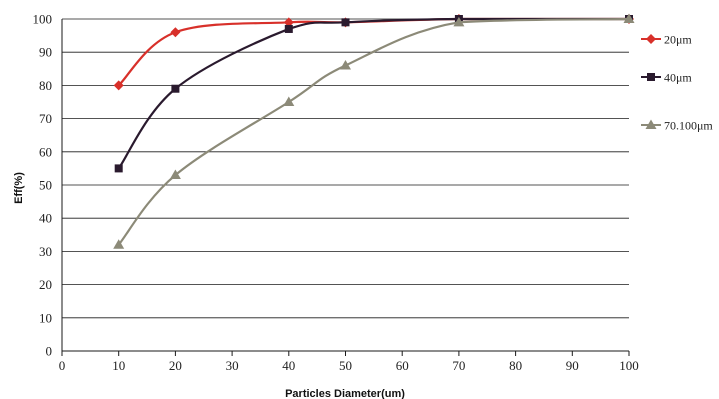 Image resolution: width=719 pixels, height=399 pixels. What do you see at coordinates (43, 19) in the screenshot?
I see `y-tick-label: 100` at bounding box center [43, 19].